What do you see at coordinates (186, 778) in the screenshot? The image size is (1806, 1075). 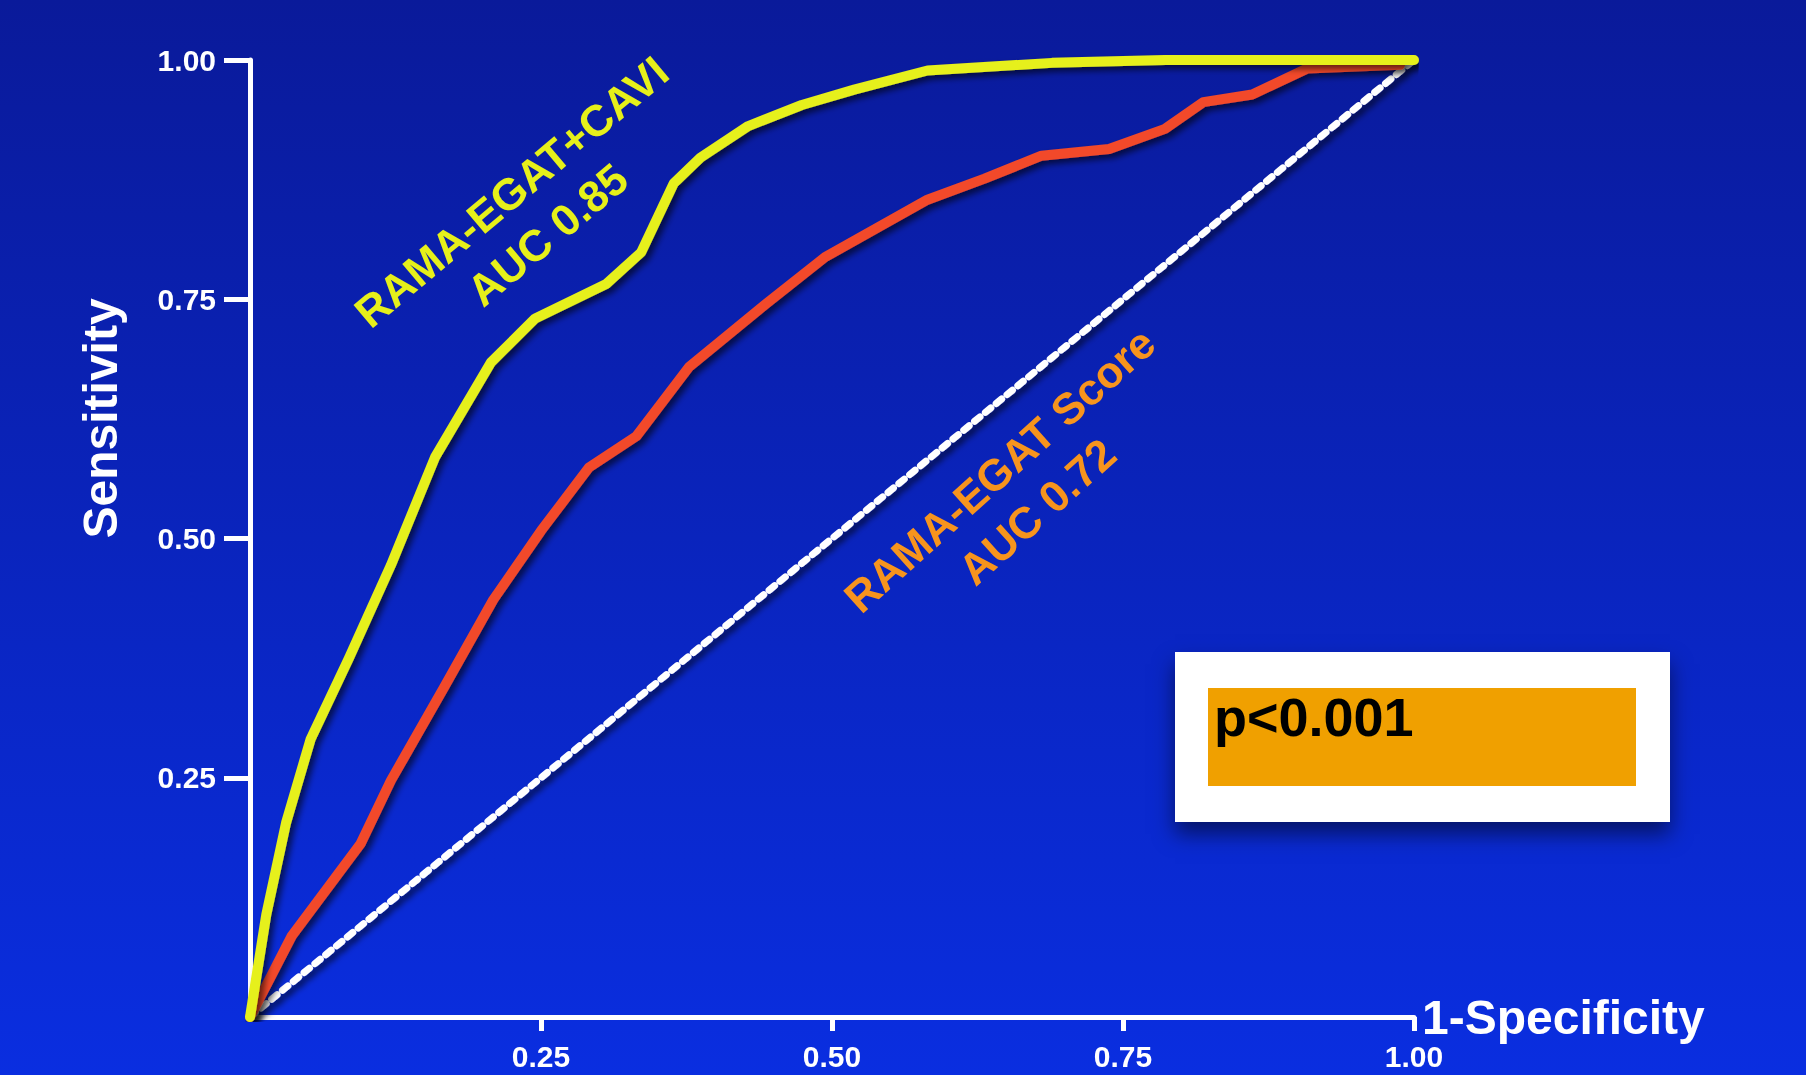 I see `y-tick-label: 0.25` at bounding box center [186, 778].